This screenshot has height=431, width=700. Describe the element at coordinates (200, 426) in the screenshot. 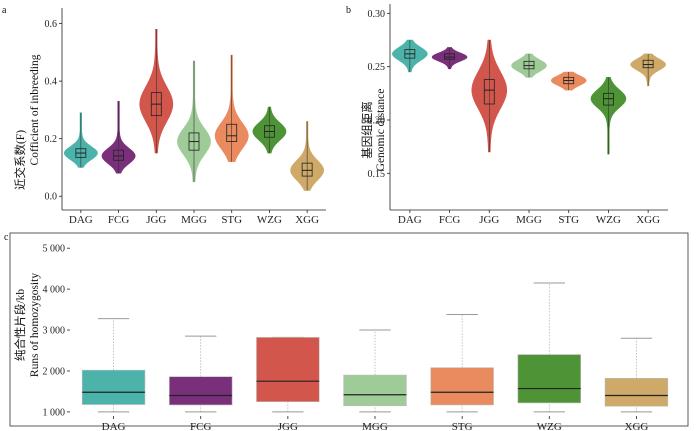

I see `panel-c-xtick-label: FCG` at that location.